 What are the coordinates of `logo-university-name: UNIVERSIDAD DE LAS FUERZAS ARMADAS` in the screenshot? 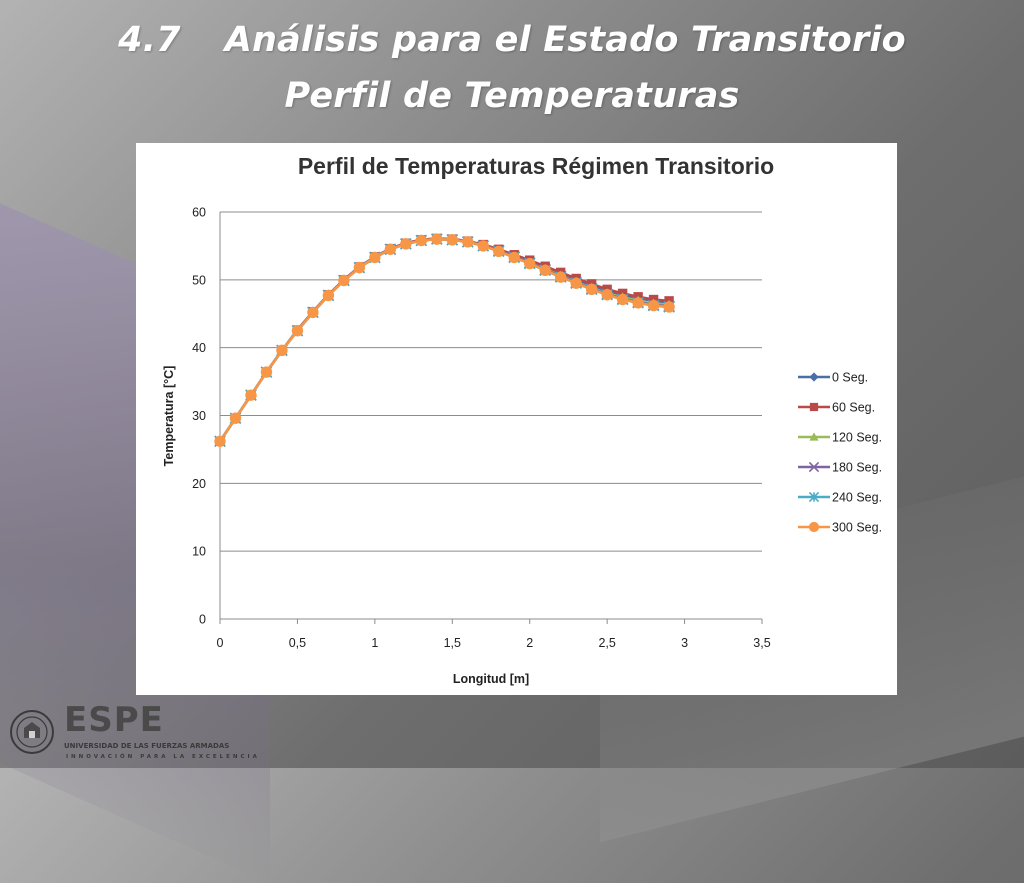 It's located at (147, 746).